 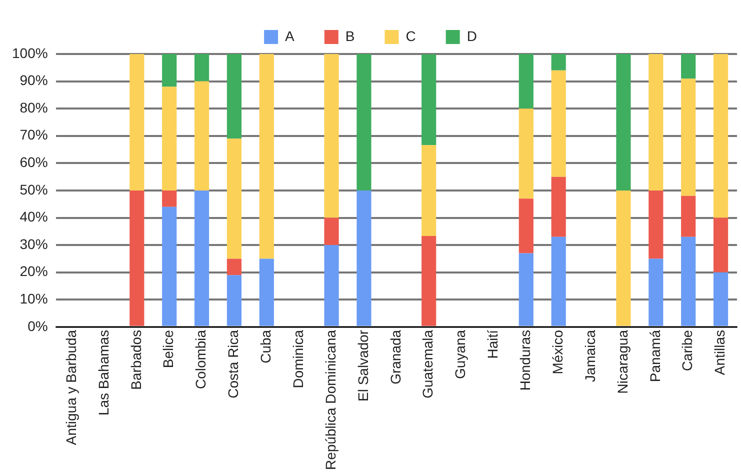 I want to click on x-tick-label: Antigua y Barbuda, so click(x=70, y=388).